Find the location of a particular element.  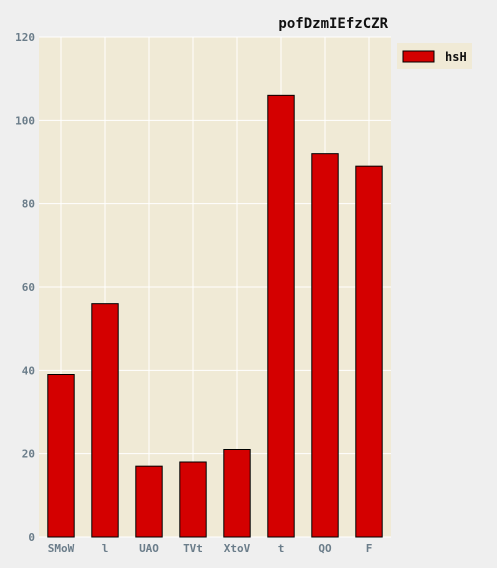

legend-swatch is located at coordinates (418, 56).